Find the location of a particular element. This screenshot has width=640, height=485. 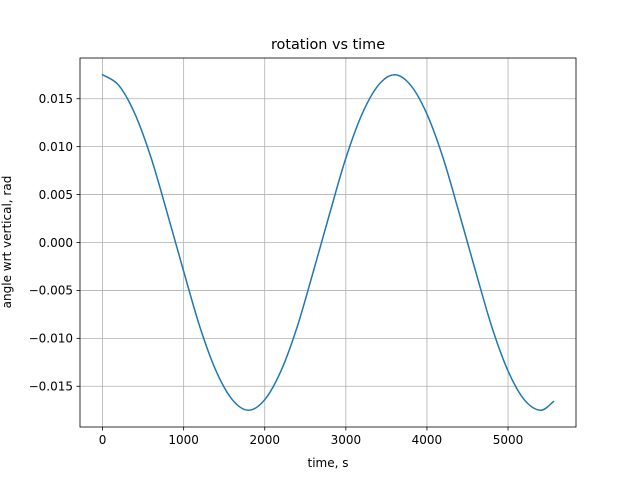

x-tick-label: 5000 is located at coordinates (508, 440).